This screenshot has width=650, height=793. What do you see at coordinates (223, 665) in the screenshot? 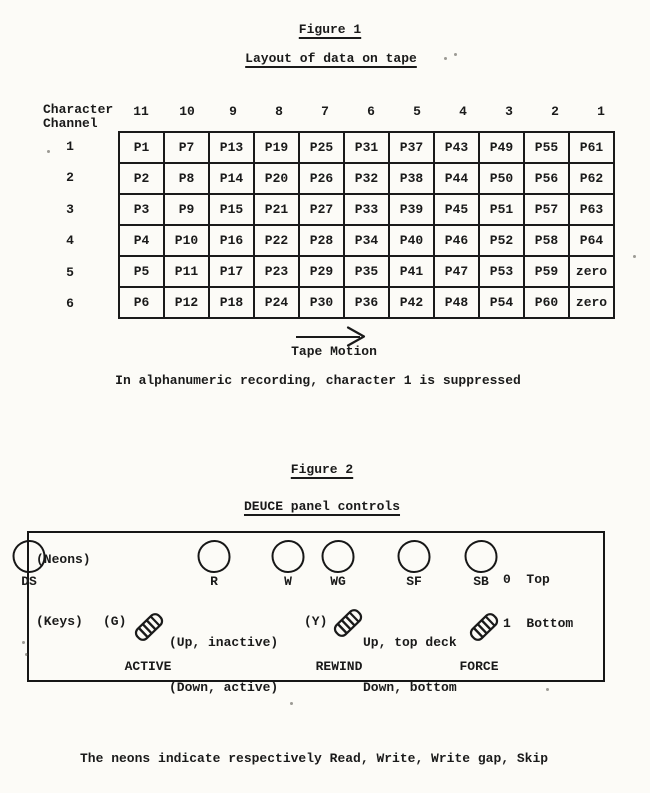
I see `key-state-lines: (Up, inactive) (Down, active)` at bounding box center [223, 665].